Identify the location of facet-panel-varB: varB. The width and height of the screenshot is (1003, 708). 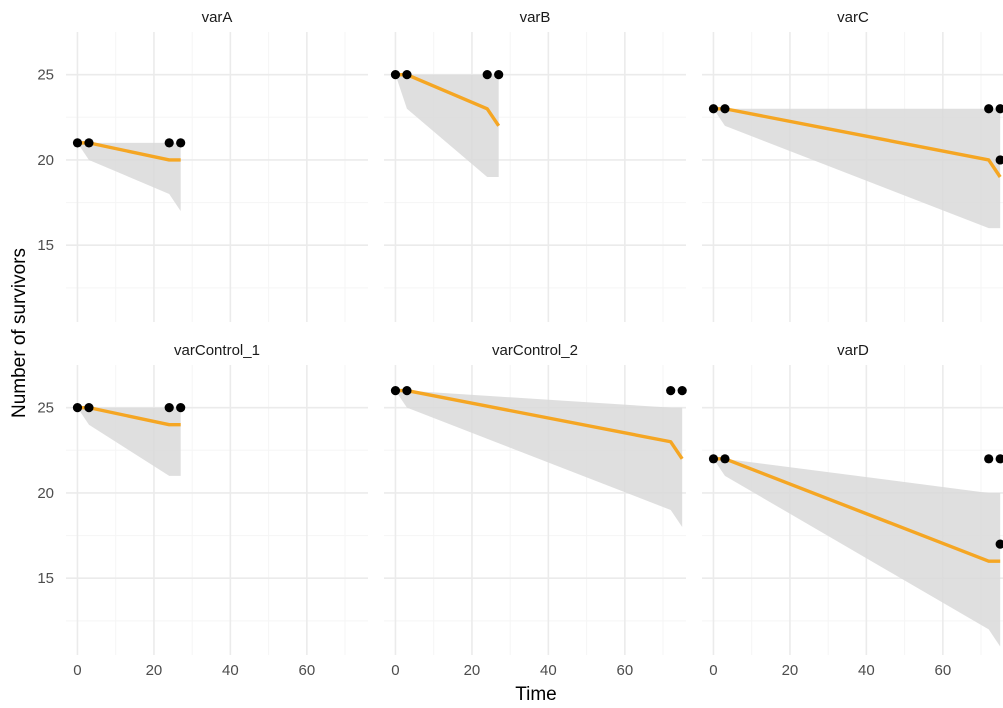
(535, 165).